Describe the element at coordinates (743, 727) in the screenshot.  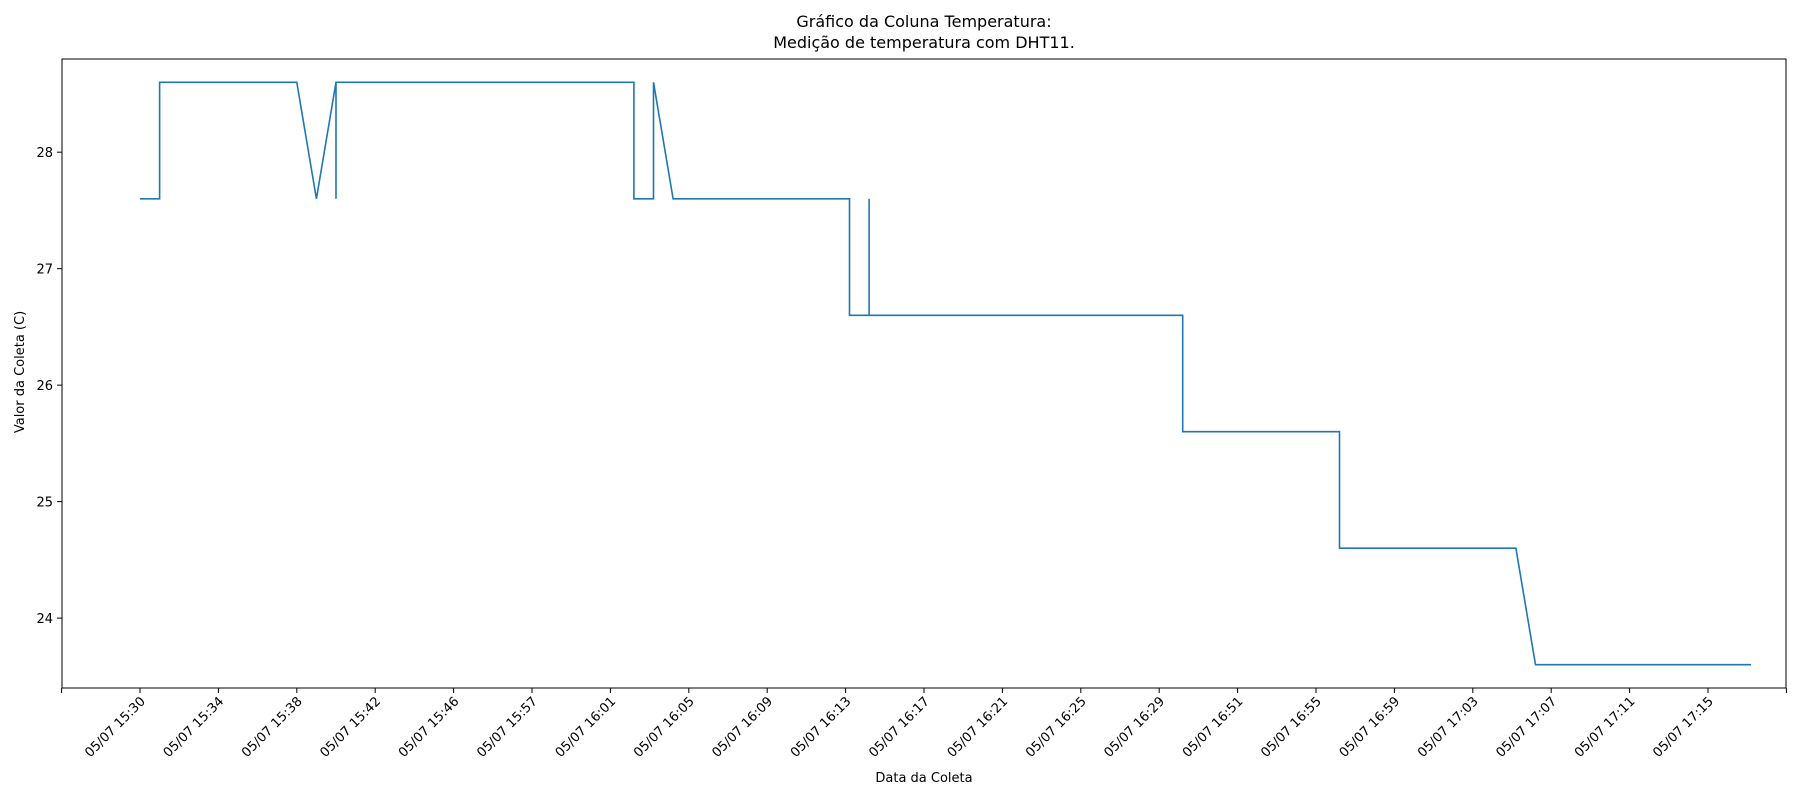
I see `x-tick-label: 05/07 16:09` at that location.